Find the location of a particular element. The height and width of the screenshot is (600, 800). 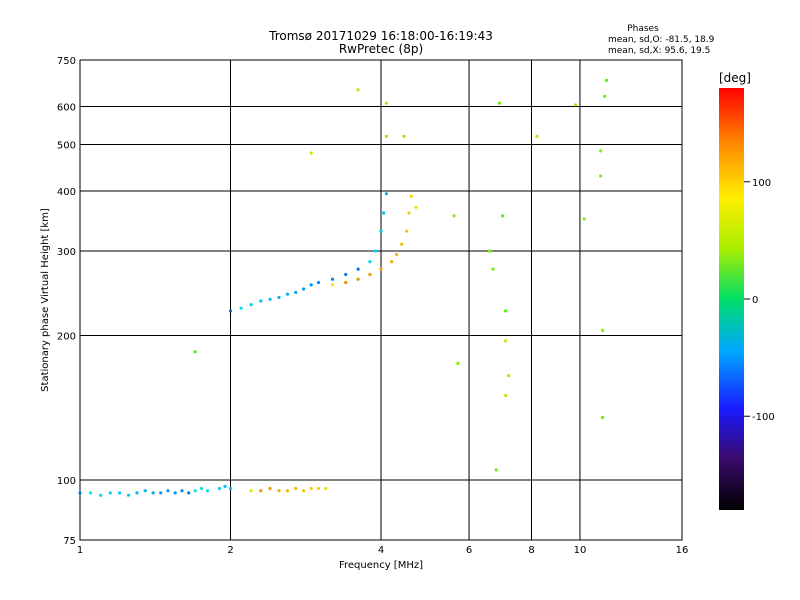

x-tick-label: 4 is located at coordinates (381, 550).